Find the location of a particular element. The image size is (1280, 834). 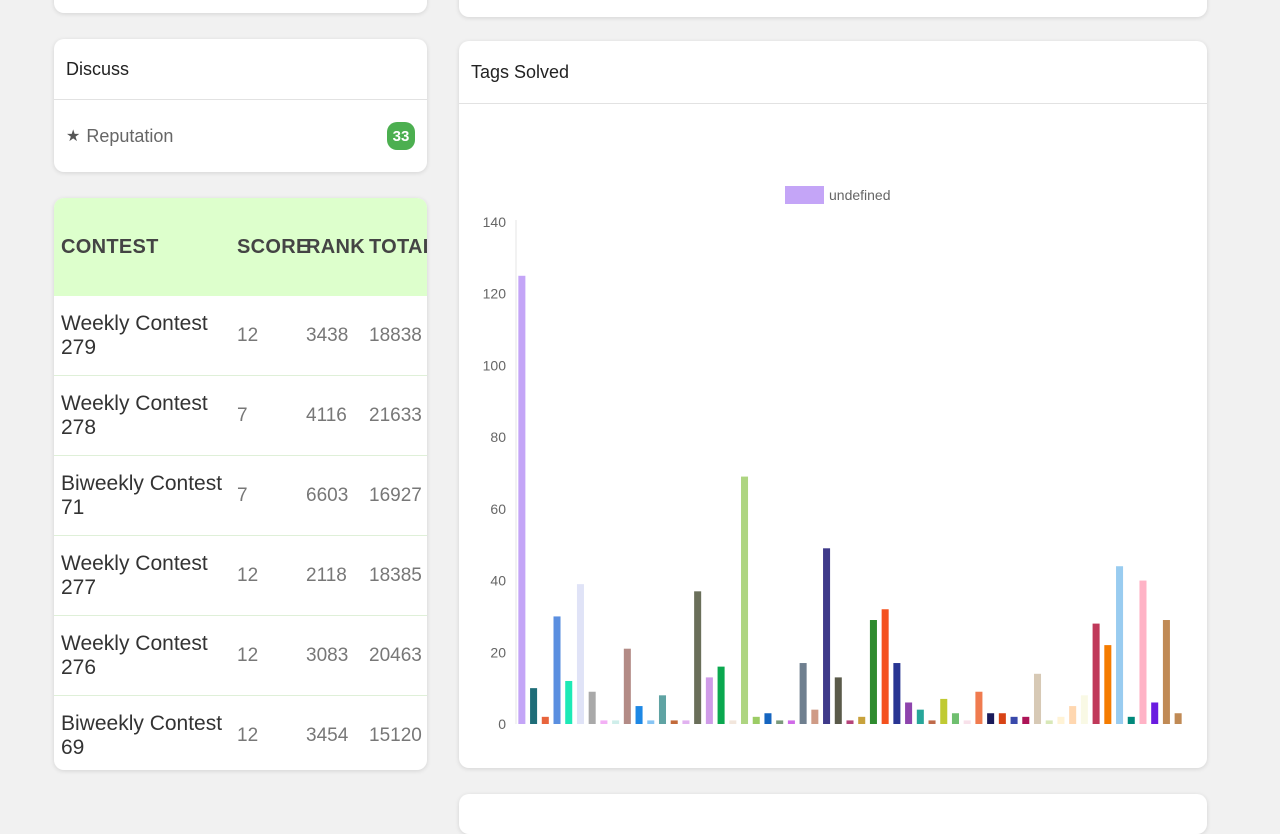

contest-rank: 4116 is located at coordinates (330, 415).